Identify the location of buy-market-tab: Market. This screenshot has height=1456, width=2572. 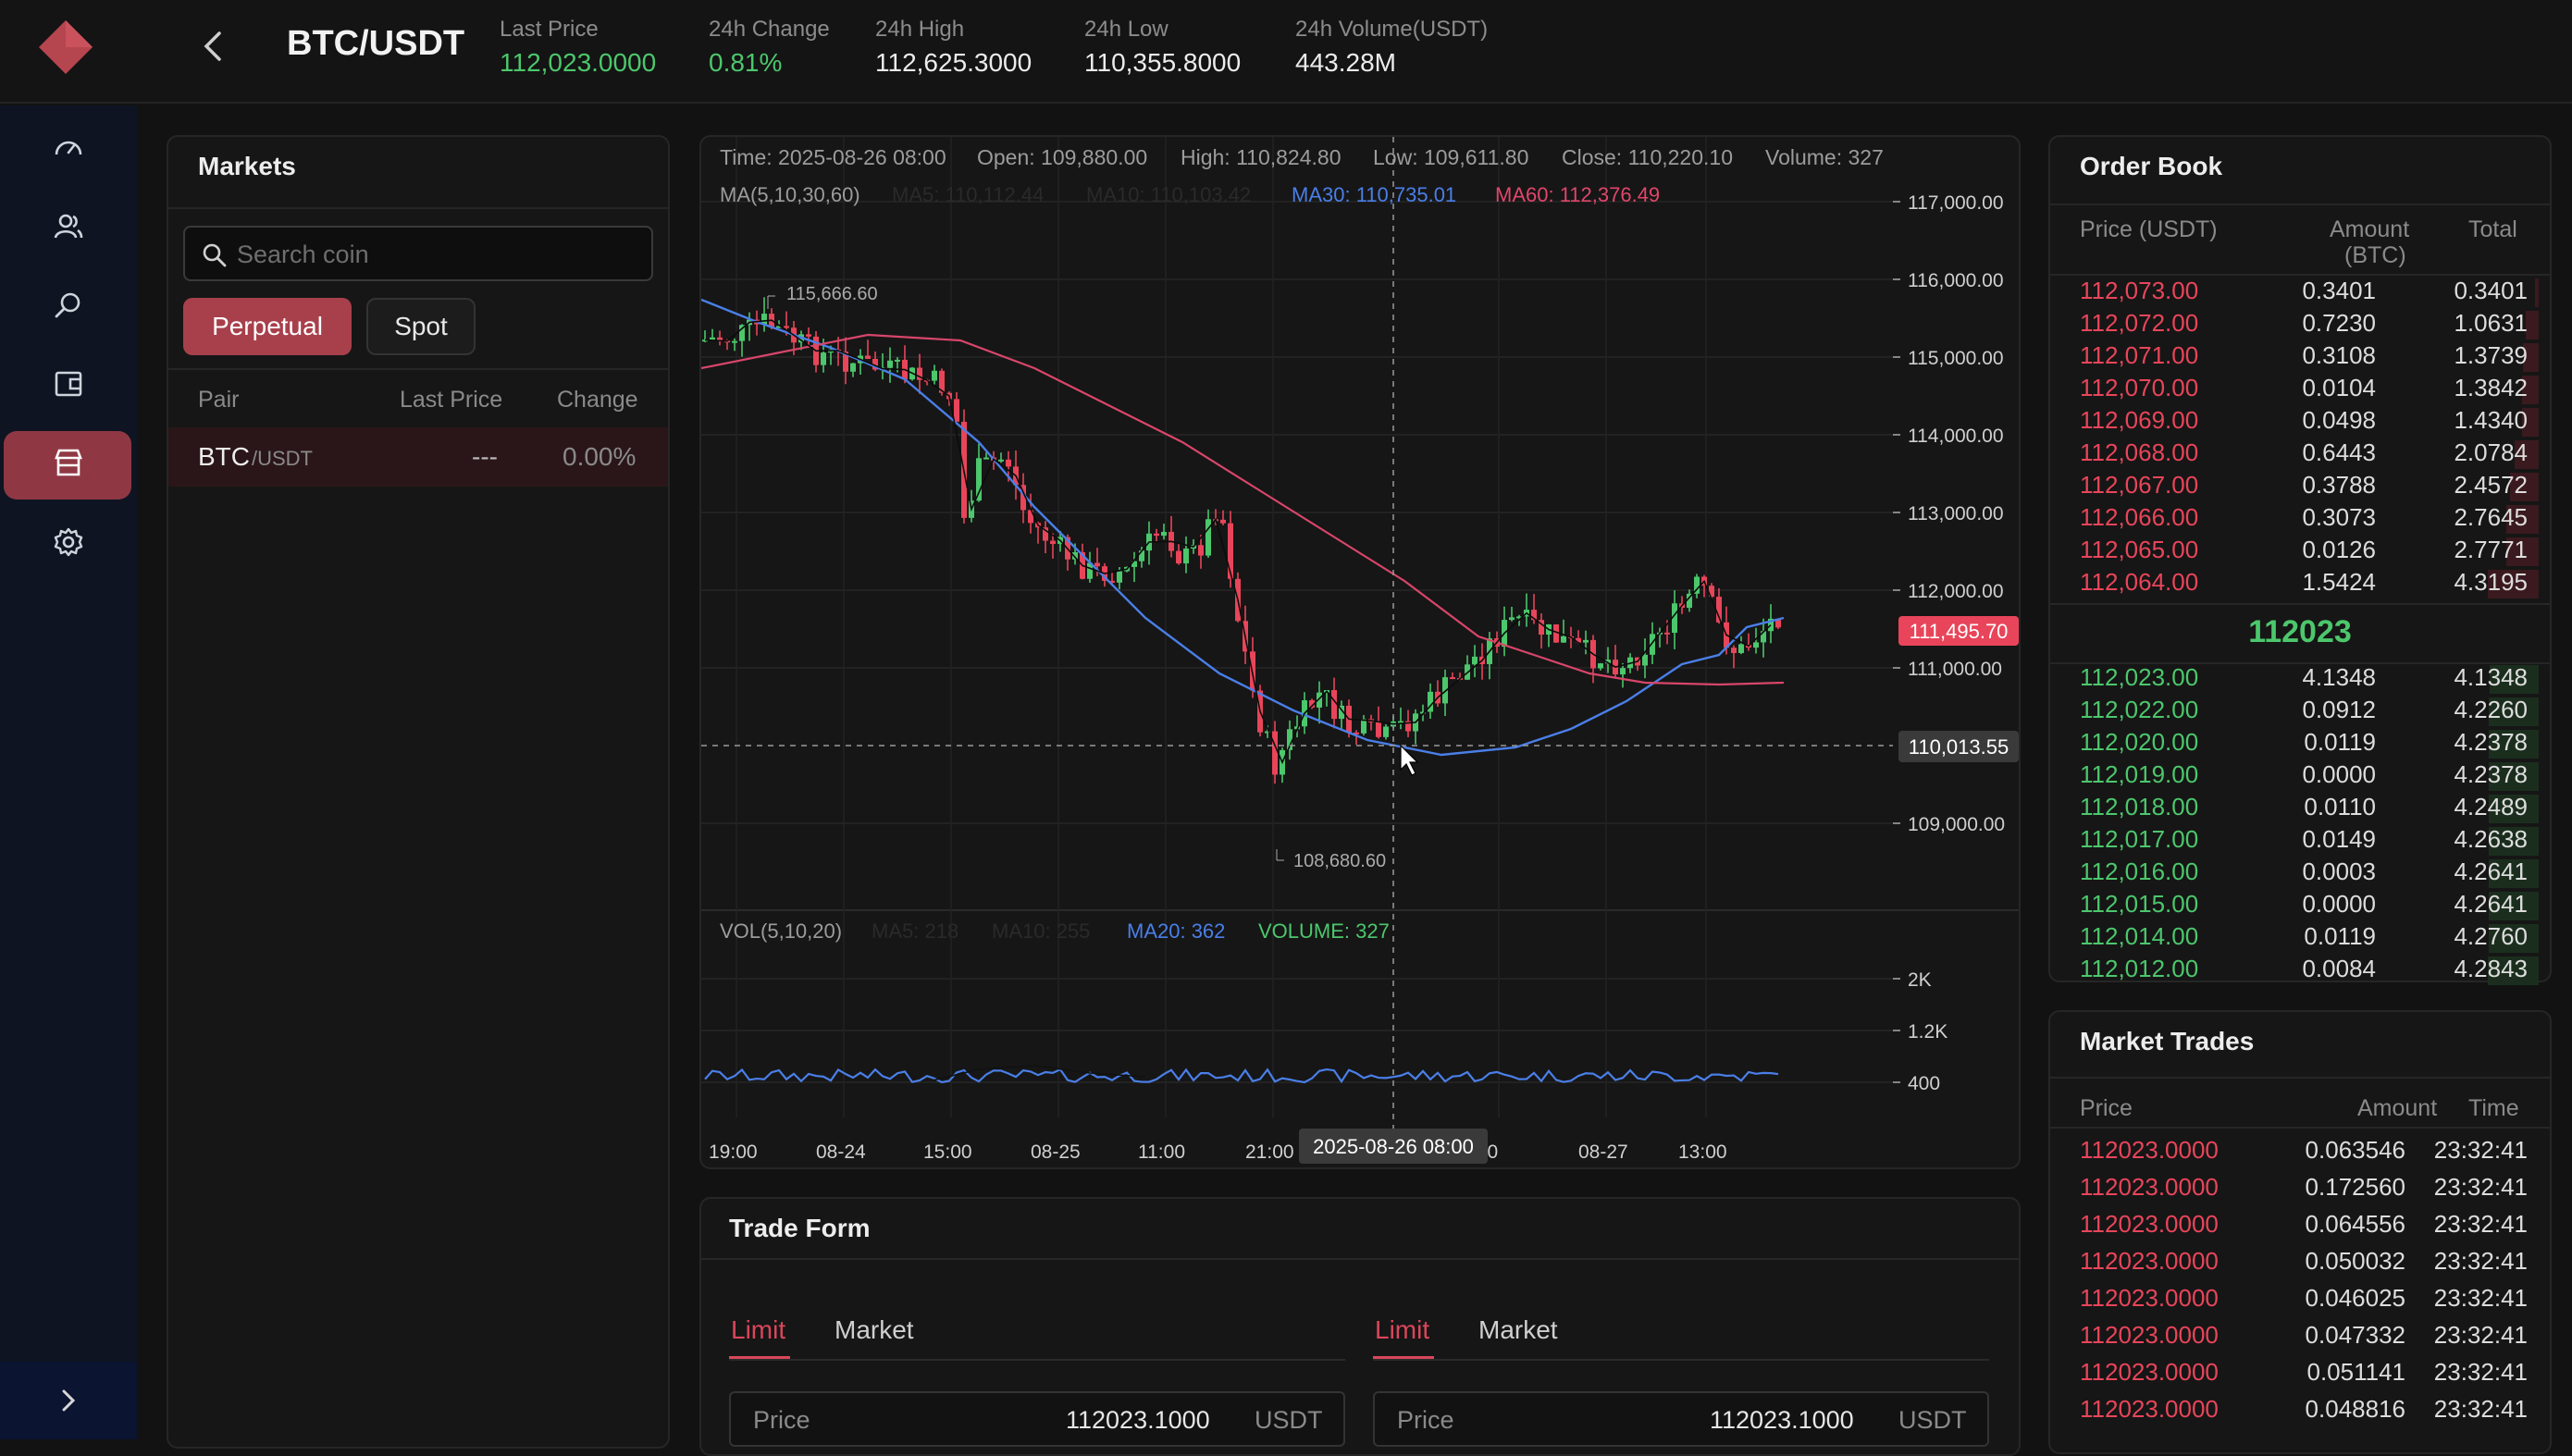
(874, 1329).